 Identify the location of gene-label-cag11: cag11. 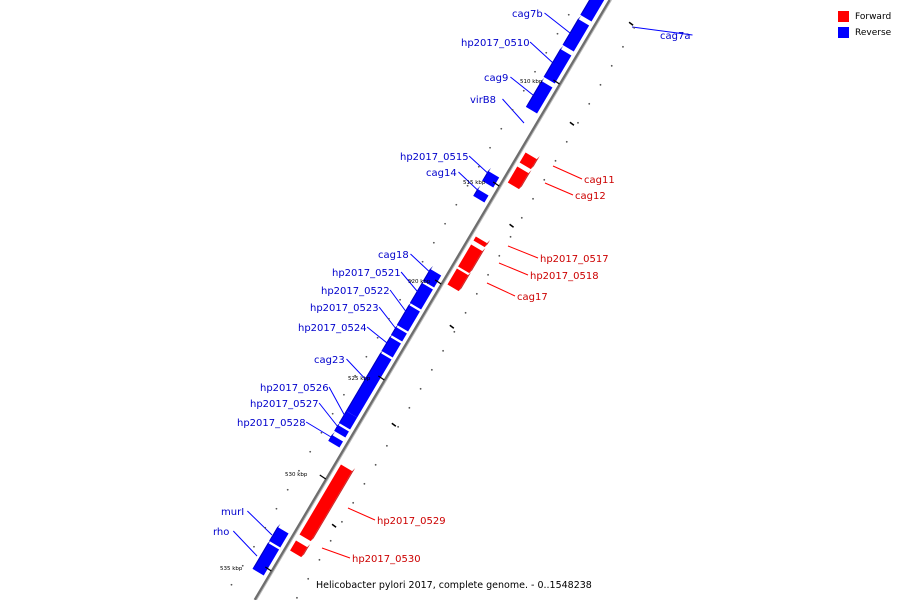
(599, 180).